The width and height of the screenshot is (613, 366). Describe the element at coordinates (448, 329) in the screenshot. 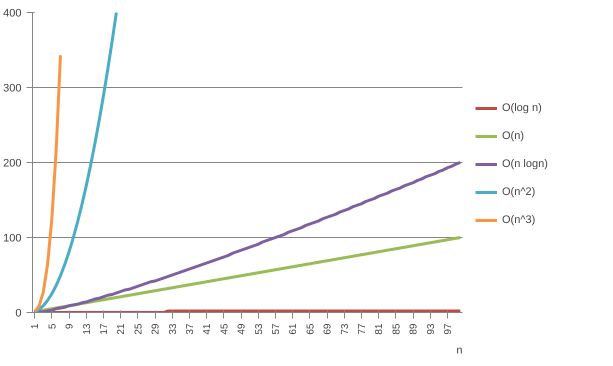

I see `x-tick-label: 97` at that location.